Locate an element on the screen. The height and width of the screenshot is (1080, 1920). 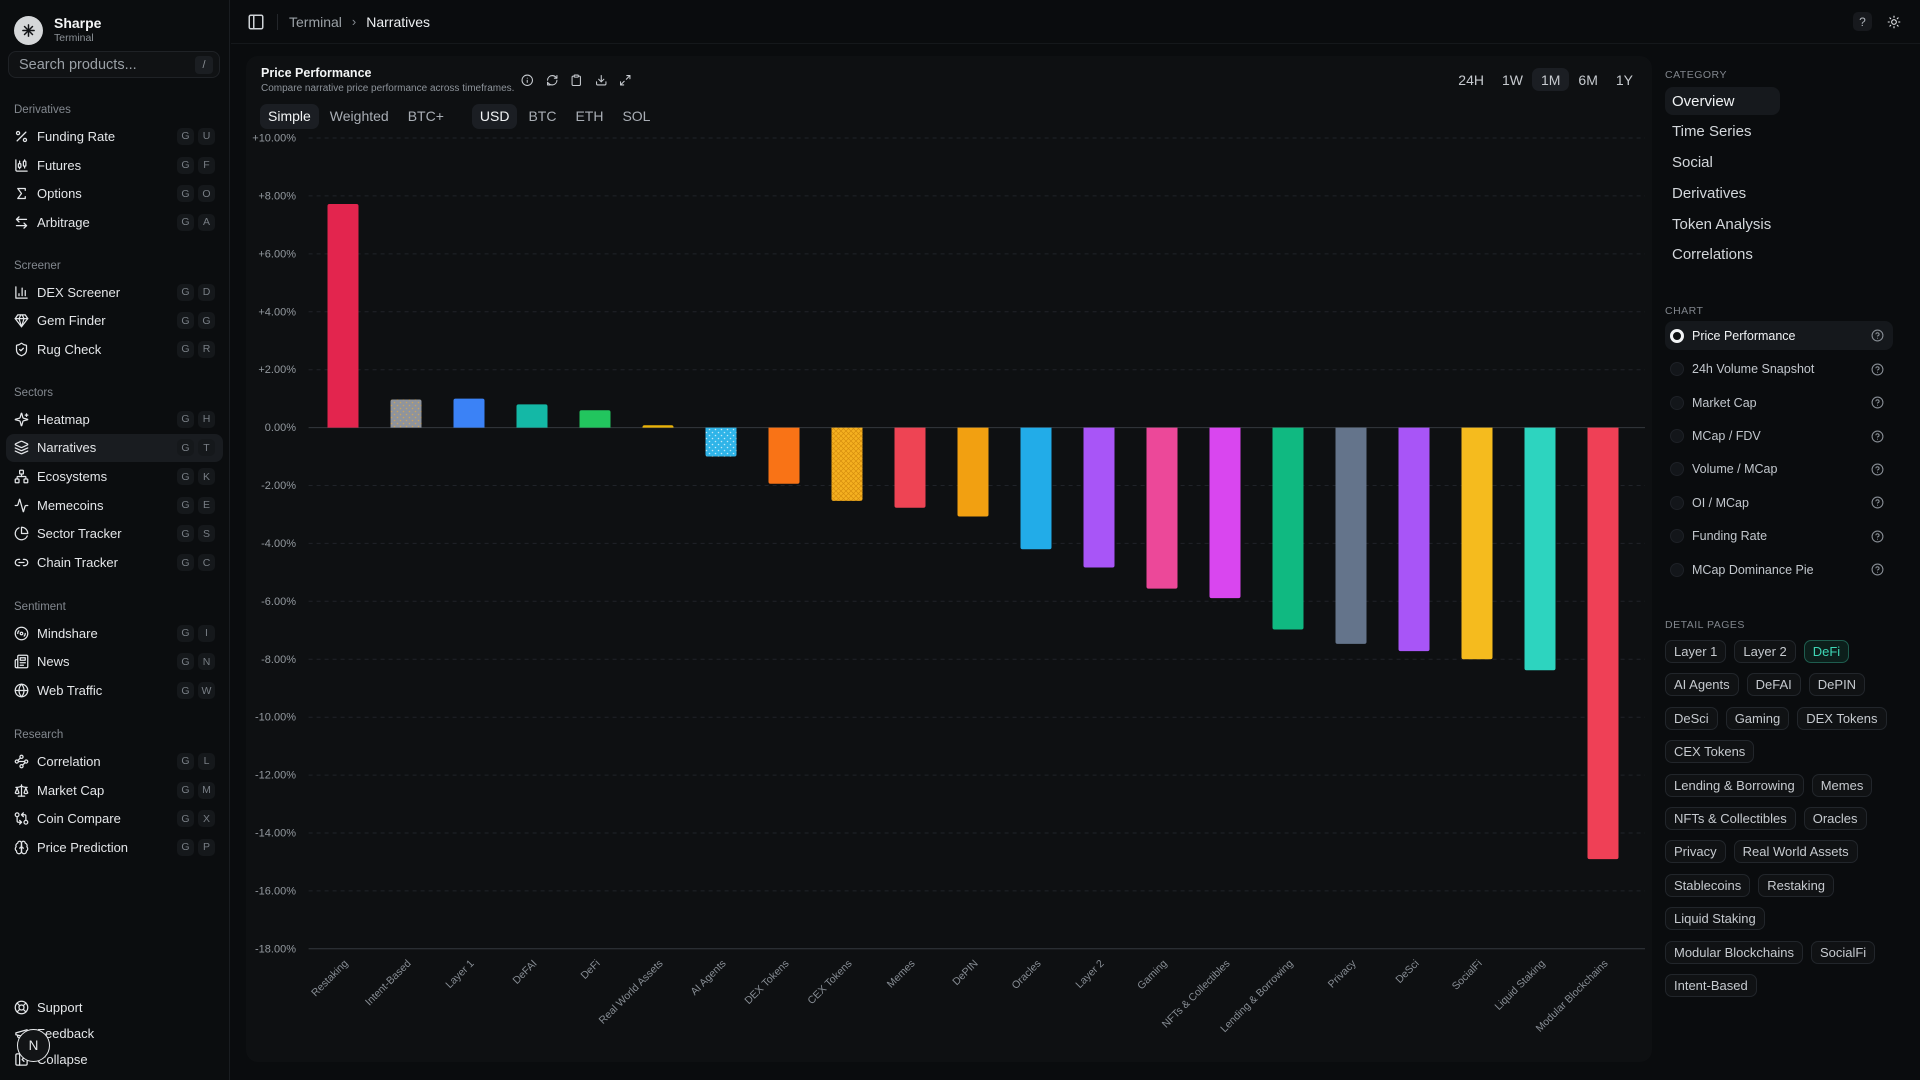
svg-text: -16.00% is located at coordinates (275, 891).